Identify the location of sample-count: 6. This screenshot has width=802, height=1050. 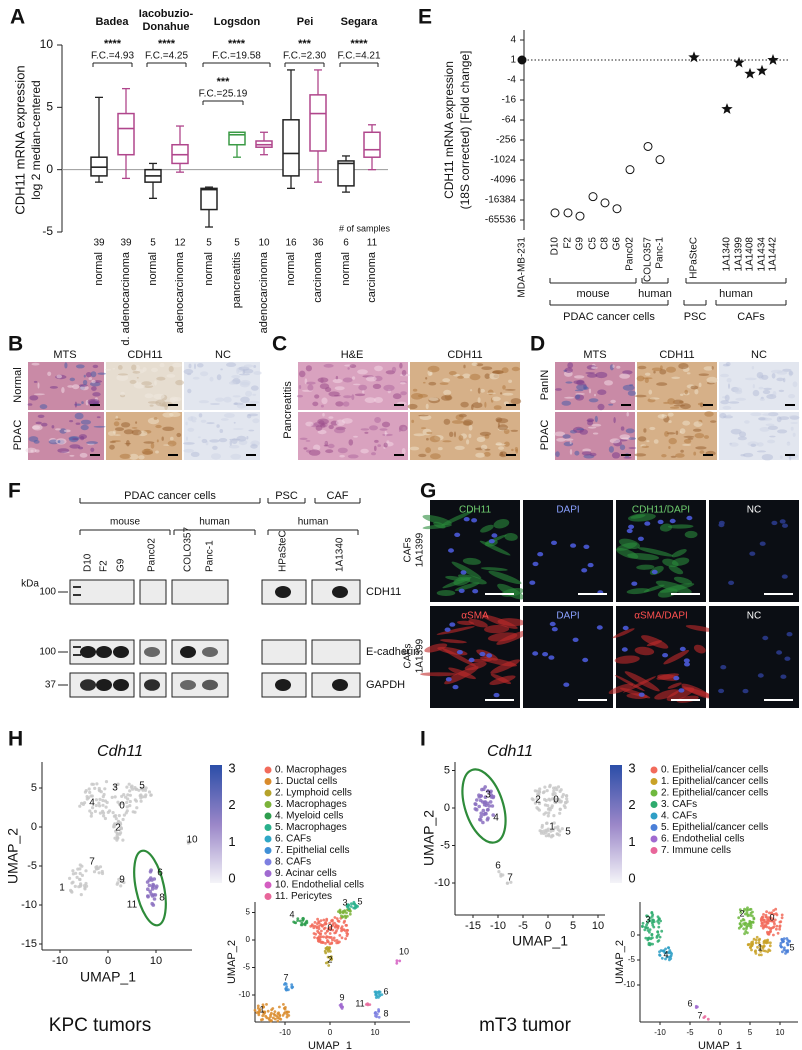
(346, 243).